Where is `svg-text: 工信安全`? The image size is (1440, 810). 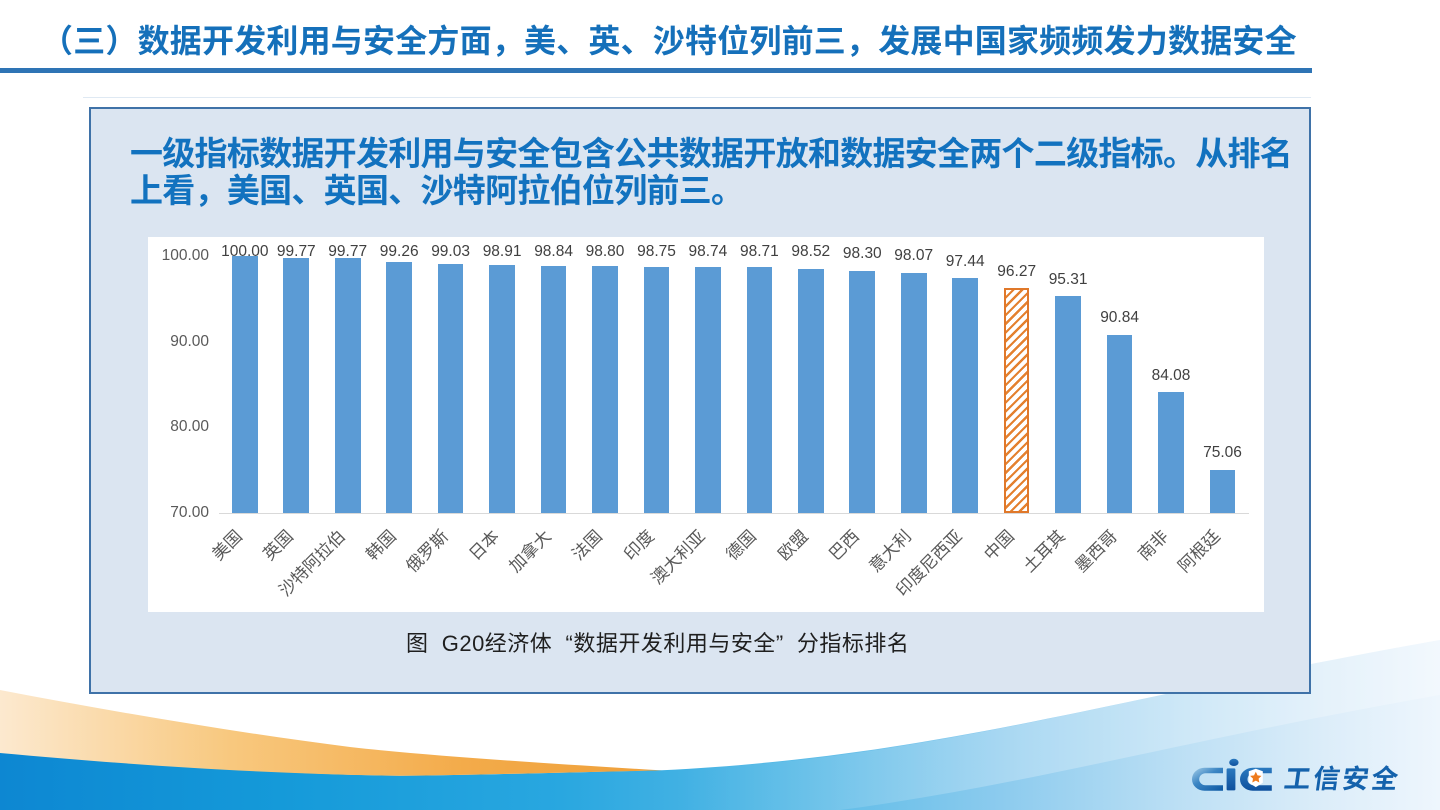
svg-text: 工信安全 is located at coordinates (1342, 779).